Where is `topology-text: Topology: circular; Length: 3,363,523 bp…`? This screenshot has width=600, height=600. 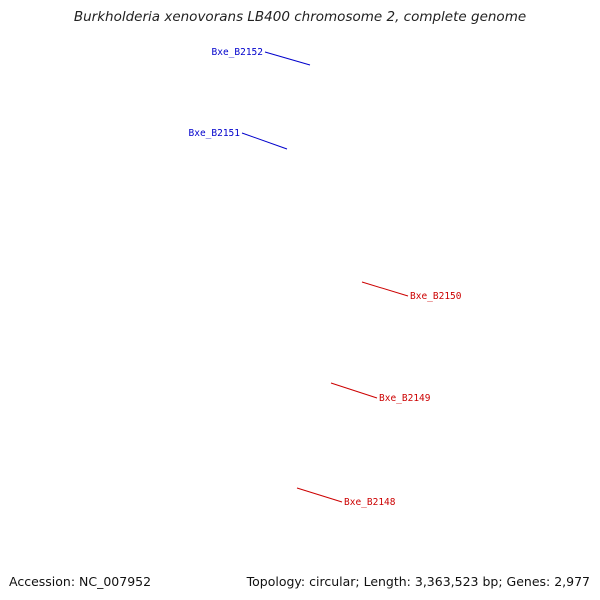
topology-text: Topology: circular; Length: 3,363,523 bp… is located at coordinates (418, 581).